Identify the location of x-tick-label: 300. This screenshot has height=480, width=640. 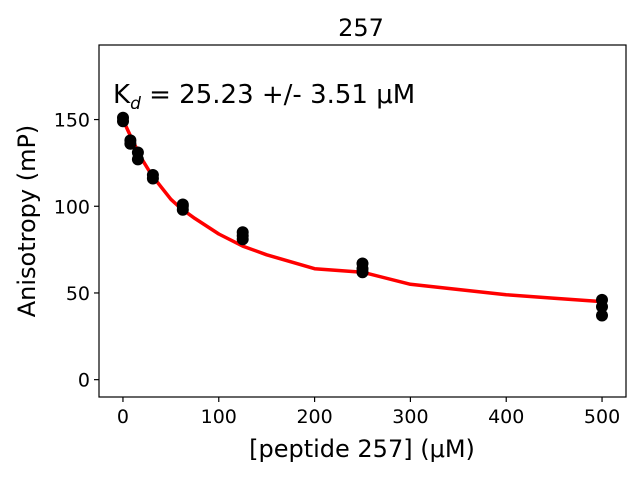
(410, 417).